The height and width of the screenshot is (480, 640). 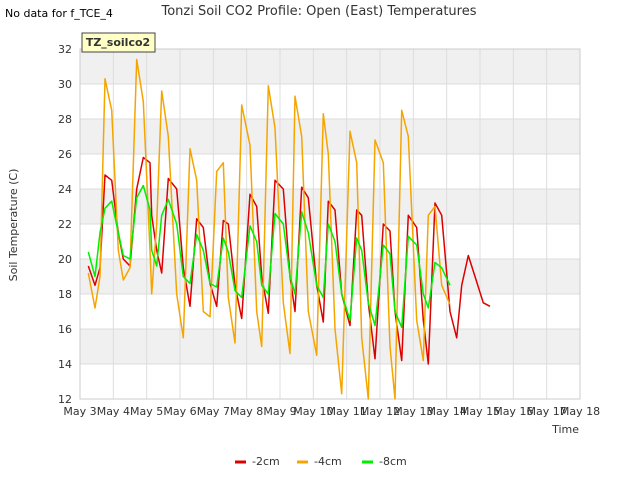 What do you see at coordinates (413, 411) in the screenshot?
I see `x-tick-label: May 13` at bounding box center [413, 411].